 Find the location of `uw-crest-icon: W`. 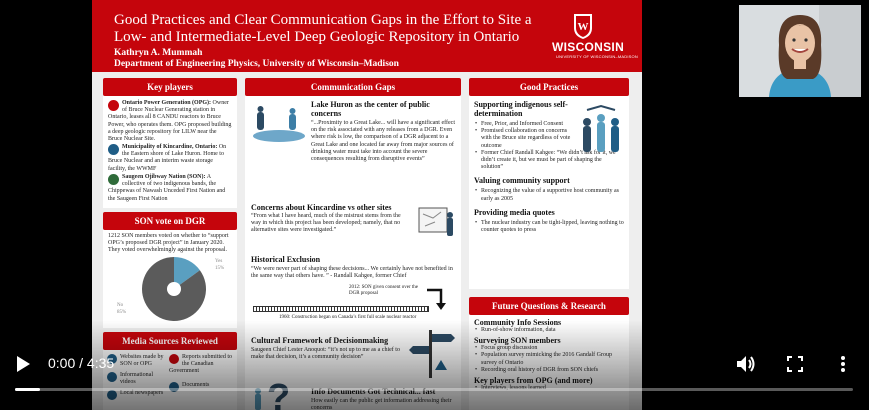

uw-crest-icon: W is located at coordinates (583, 26).